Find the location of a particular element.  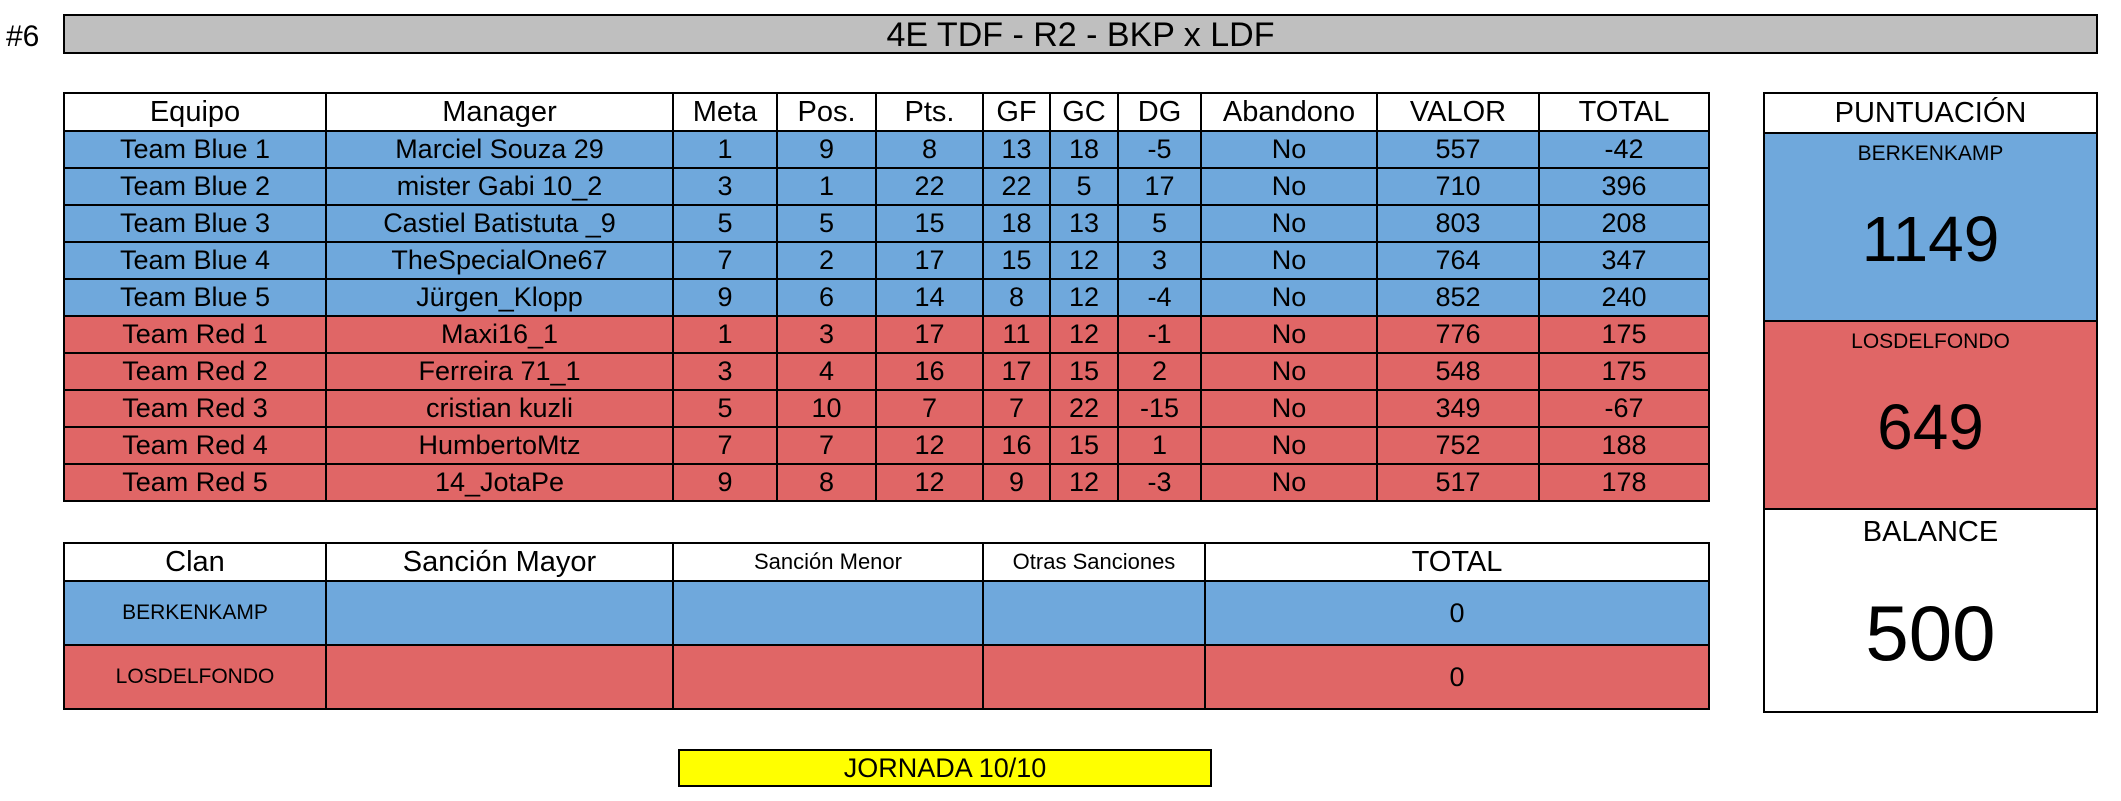

dg-cell: -4 is located at coordinates (1159, 297).